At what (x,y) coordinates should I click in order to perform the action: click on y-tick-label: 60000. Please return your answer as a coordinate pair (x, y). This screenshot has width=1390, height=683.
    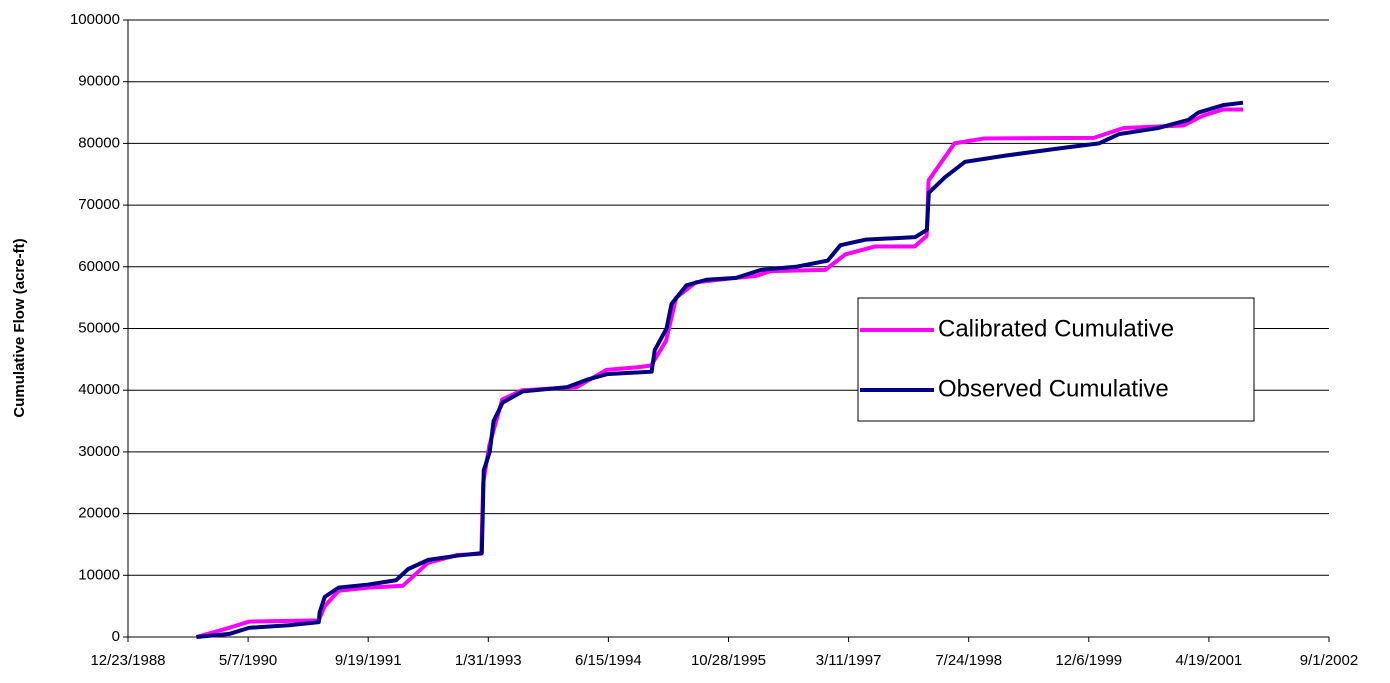
    Looking at the image, I should click on (99, 266).